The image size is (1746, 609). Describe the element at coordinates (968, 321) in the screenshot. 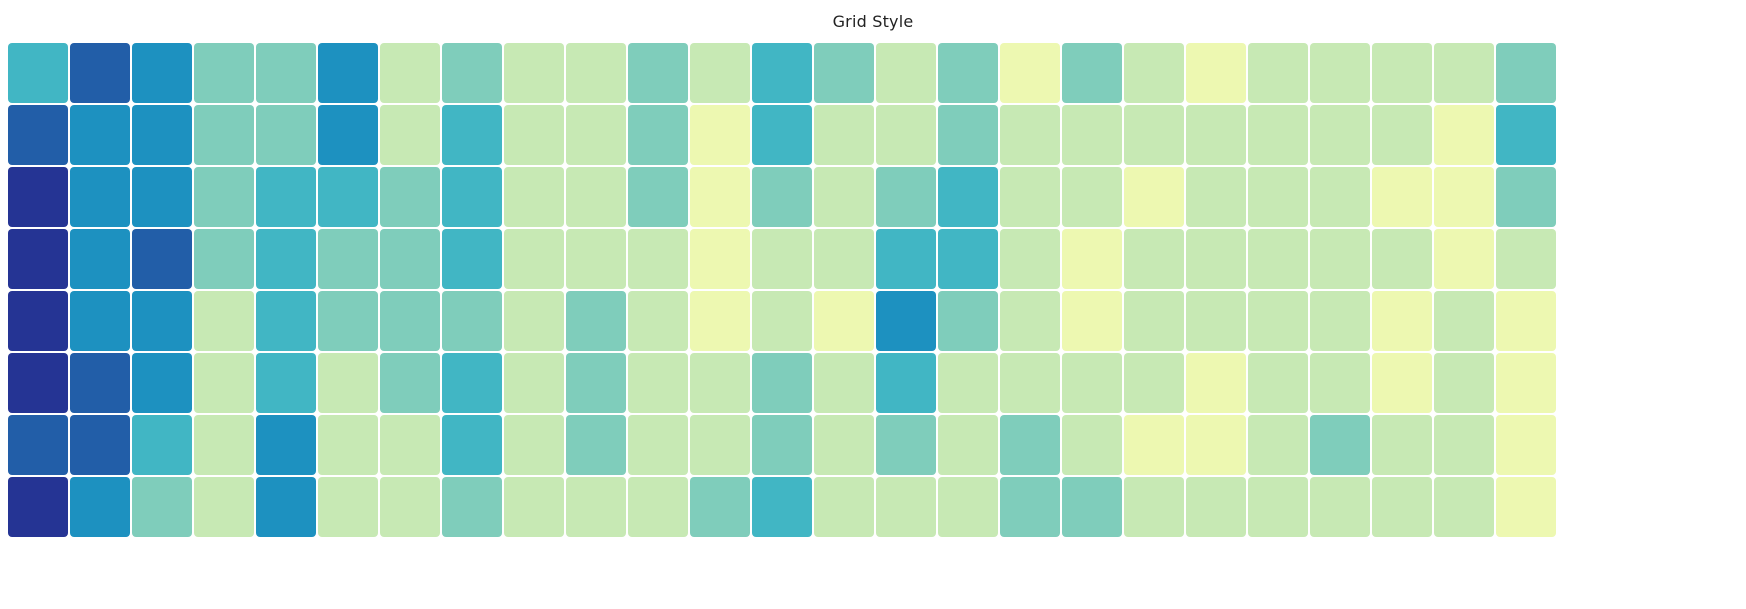

I see `heatmap-cell-r5-c16` at that location.